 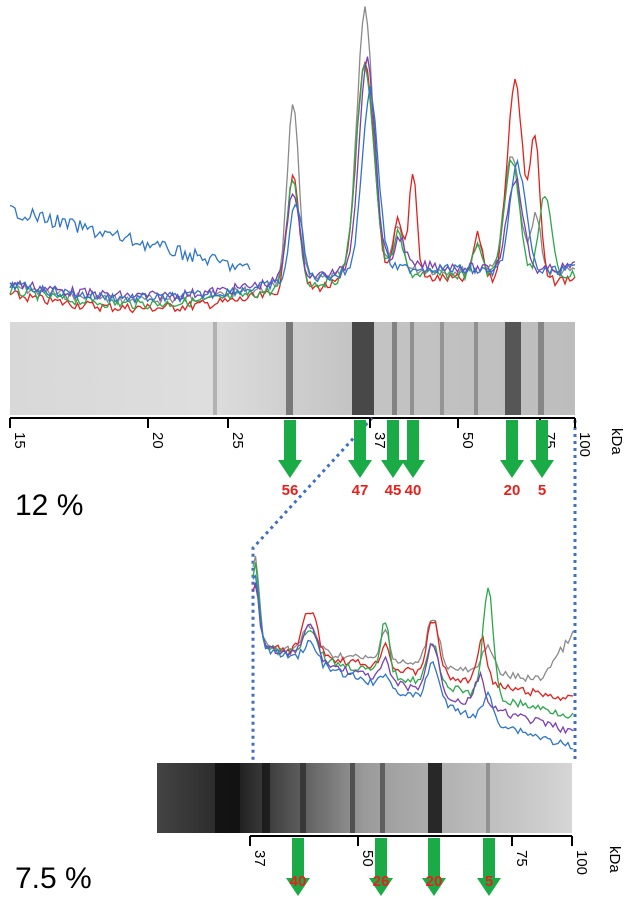 What do you see at coordinates (237, 440) in the screenshot?
I see `tick-label: 25` at bounding box center [237, 440].